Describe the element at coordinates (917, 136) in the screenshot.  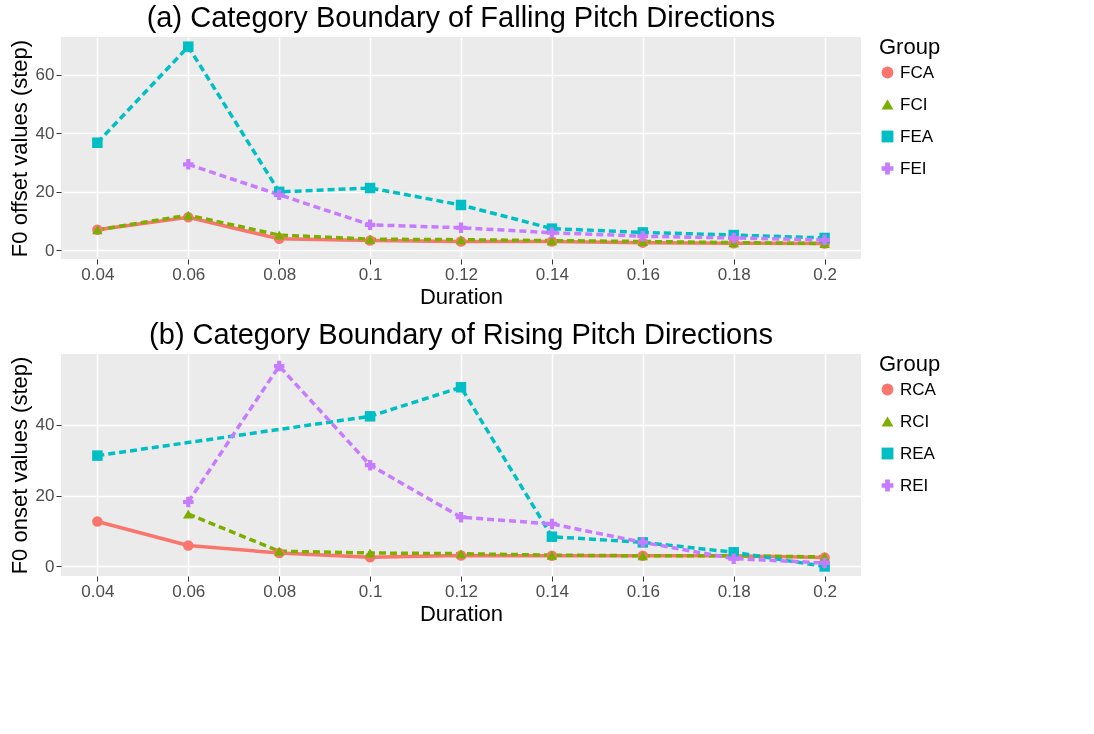
I see `legend-label: FEA` at that location.